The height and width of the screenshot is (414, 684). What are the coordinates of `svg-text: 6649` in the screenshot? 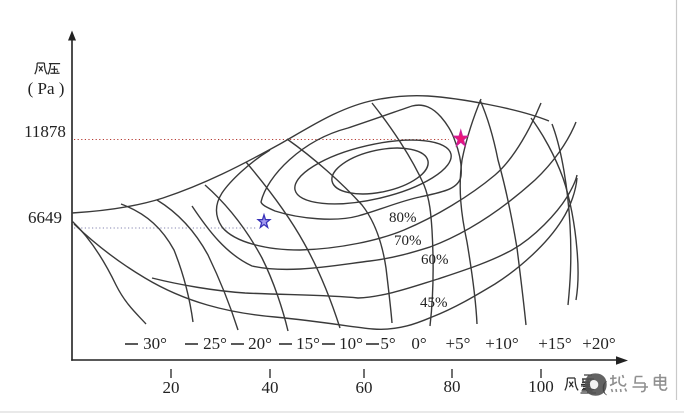 It's located at (45, 217).